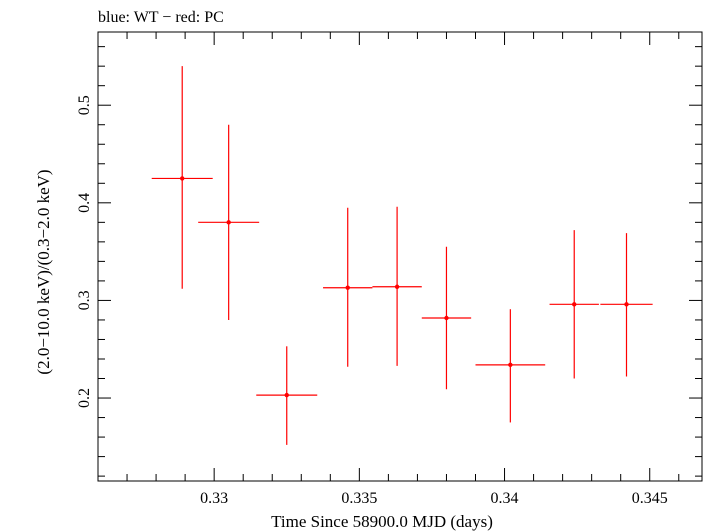 This screenshot has height=532, width=705. Describe the element at coordinates (214, 498) in the screenshot. I see `x-tick-label: 0.33` at that location.